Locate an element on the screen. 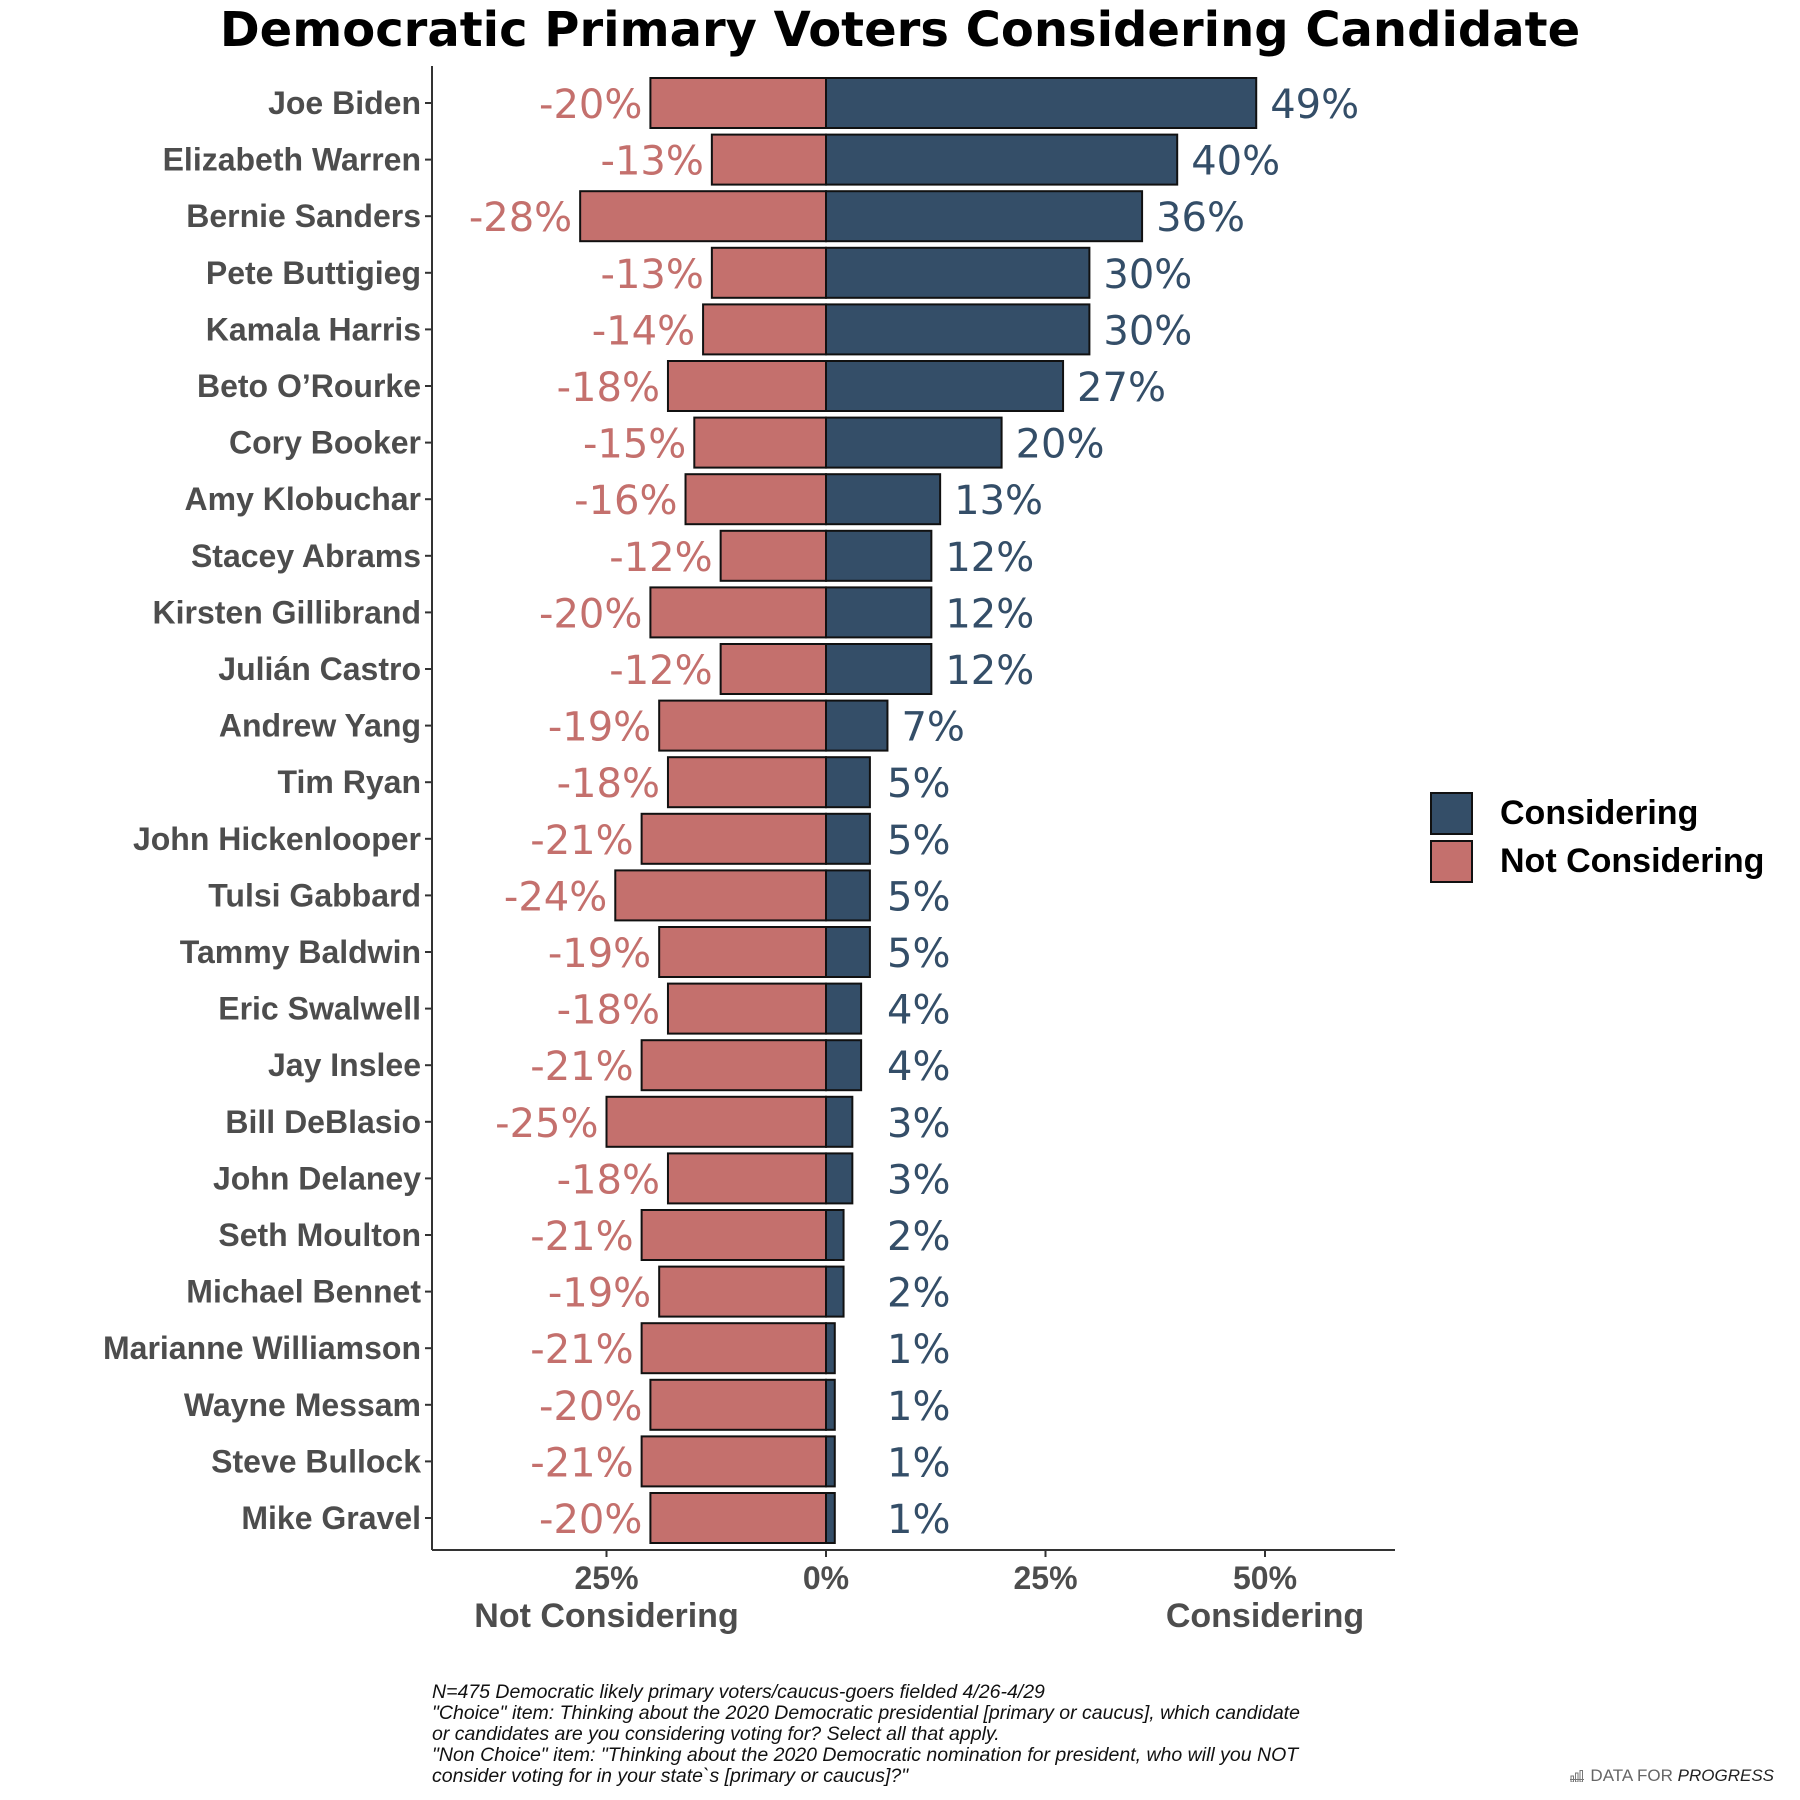 The height and width of the screenshot is (1800, 1800). data-label-not-considering: -12% is located at coordinates (660, 671).